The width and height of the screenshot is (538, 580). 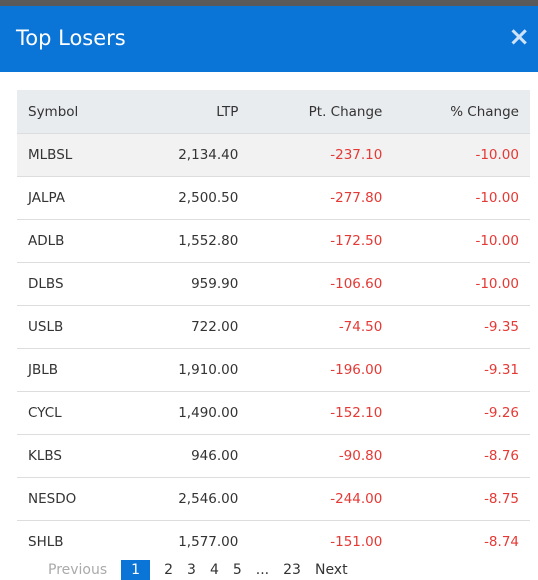 I want to click on table-row: MLBSL 2,134.40 -237.10 -10.00, so click(x=273, y=155).